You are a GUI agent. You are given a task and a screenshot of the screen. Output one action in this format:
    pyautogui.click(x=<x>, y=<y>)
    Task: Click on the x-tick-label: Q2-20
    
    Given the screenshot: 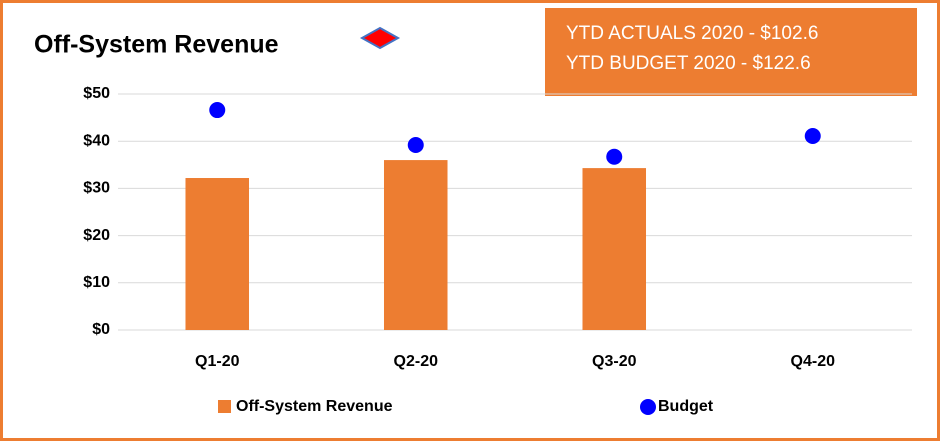 What is the action you would take?
    pyautogui.click(x=416, y=361)
    